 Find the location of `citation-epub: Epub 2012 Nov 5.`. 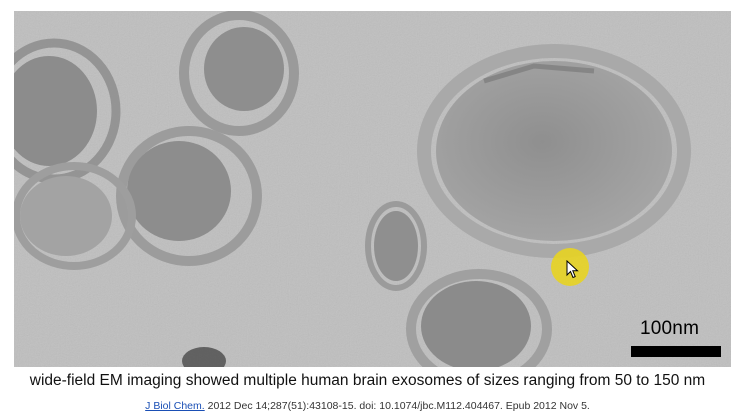

citation-epub: Epub 2012 Nov 5. is located at coordinates (547, 406).